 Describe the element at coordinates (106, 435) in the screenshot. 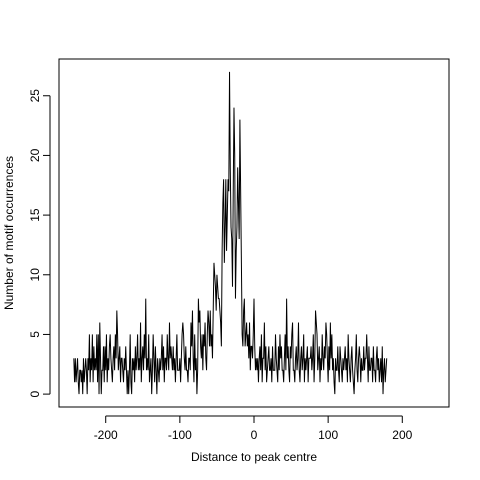

I see `x-tick-label: -200` at that location.